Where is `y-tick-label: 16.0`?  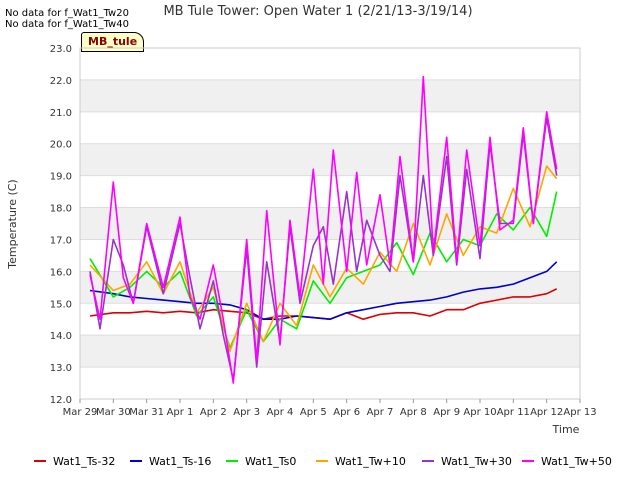
y-tick-label: 16.0 is located at coordinates (61, 272).